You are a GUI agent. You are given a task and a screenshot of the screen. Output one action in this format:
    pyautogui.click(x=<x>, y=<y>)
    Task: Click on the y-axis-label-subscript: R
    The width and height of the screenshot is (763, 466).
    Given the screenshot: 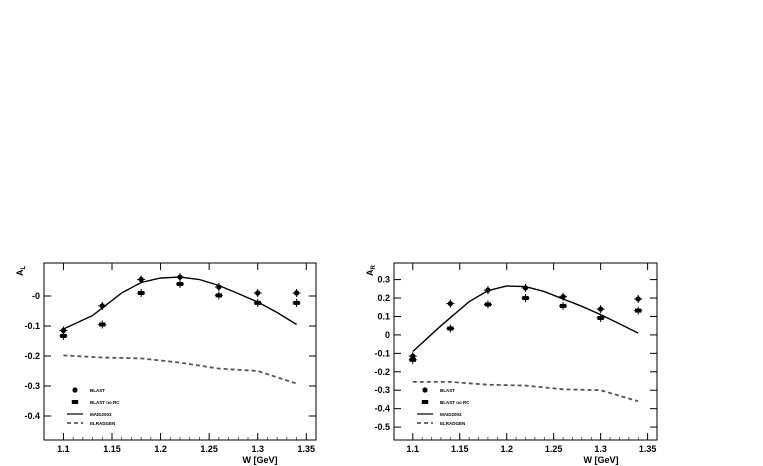 What is the action you would take?
    pyautogui.click(x=374, y=267)
    